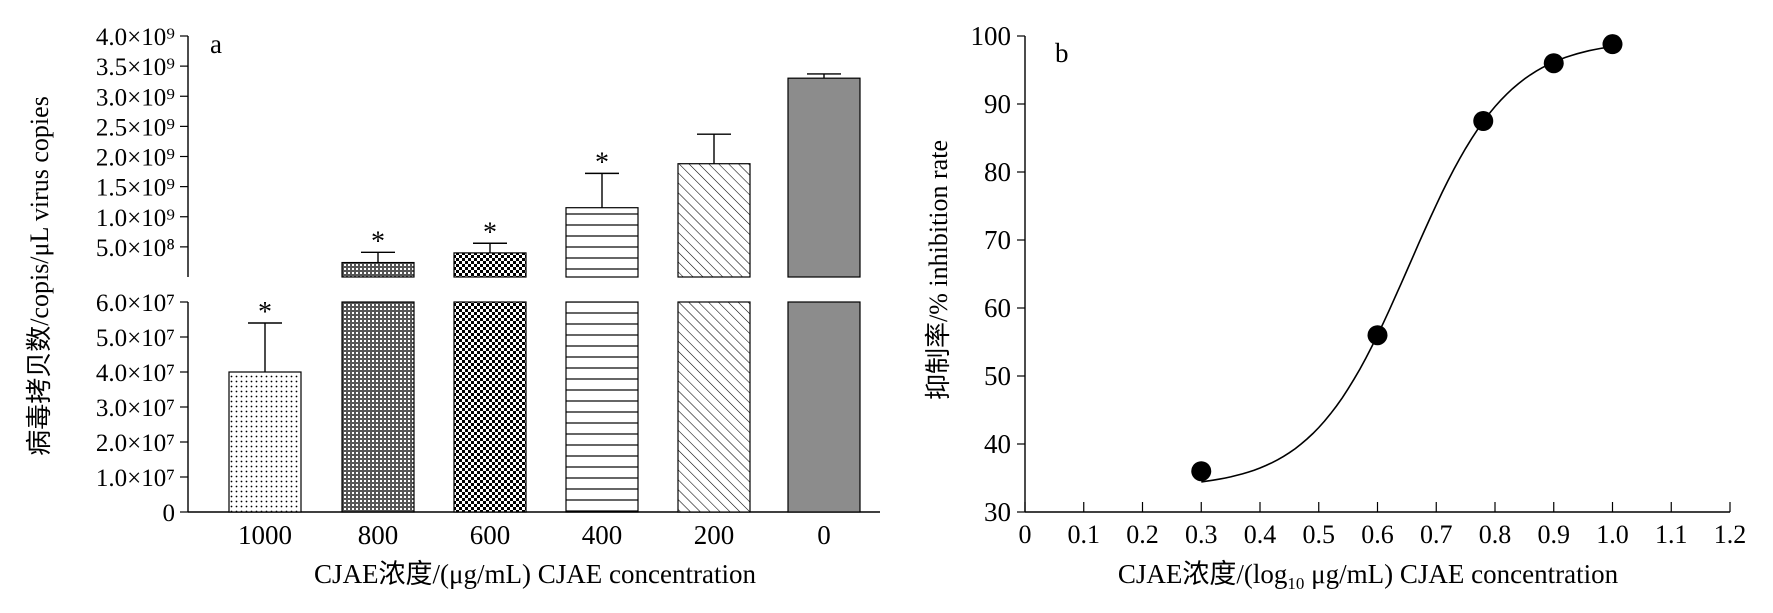 The width and height of the screenshot is (1773, 613). Describe the element at coordinates (135, 303) in the screenshot. I see `y-tick-label-lower: 6.0×10⁷` at that location.